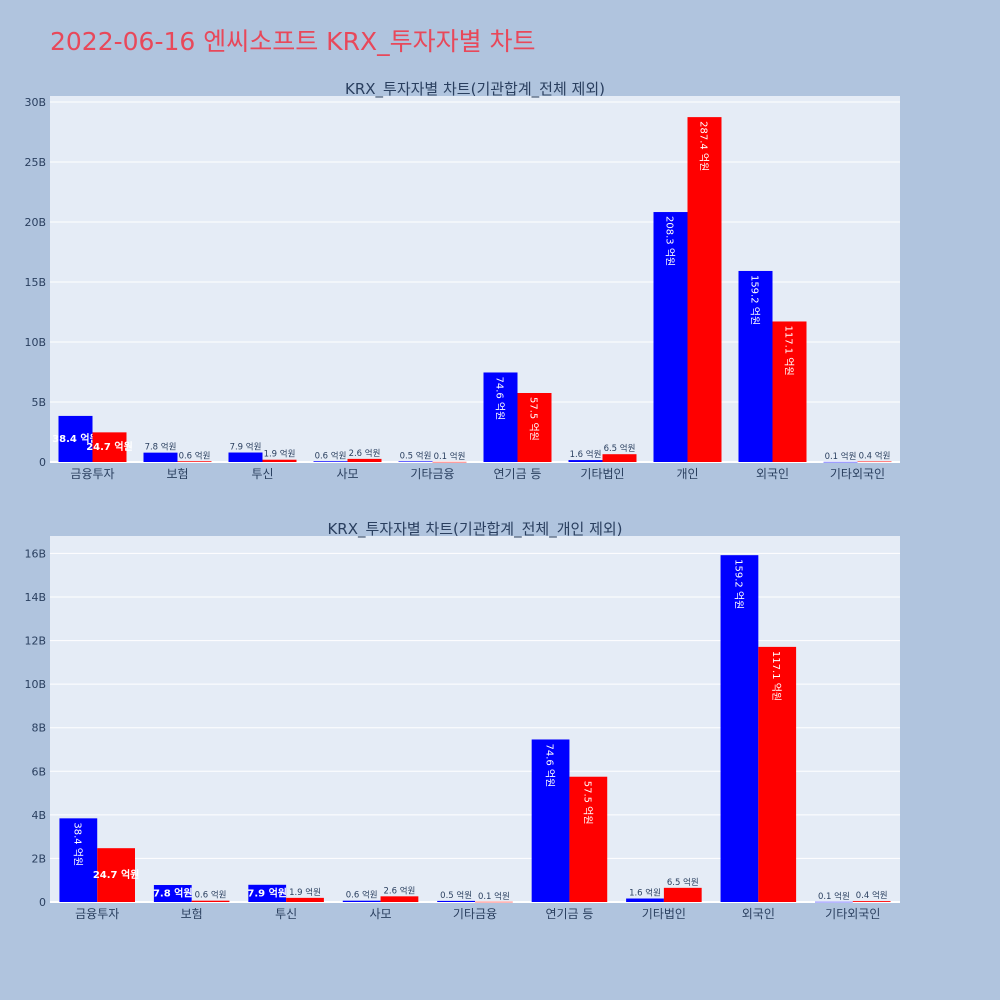 The width and height of the screenshot is (1000, 1000). Describe the element at coordinates (38, 858) in the screenshot. I see `y-tick-label: 2B` at that location.